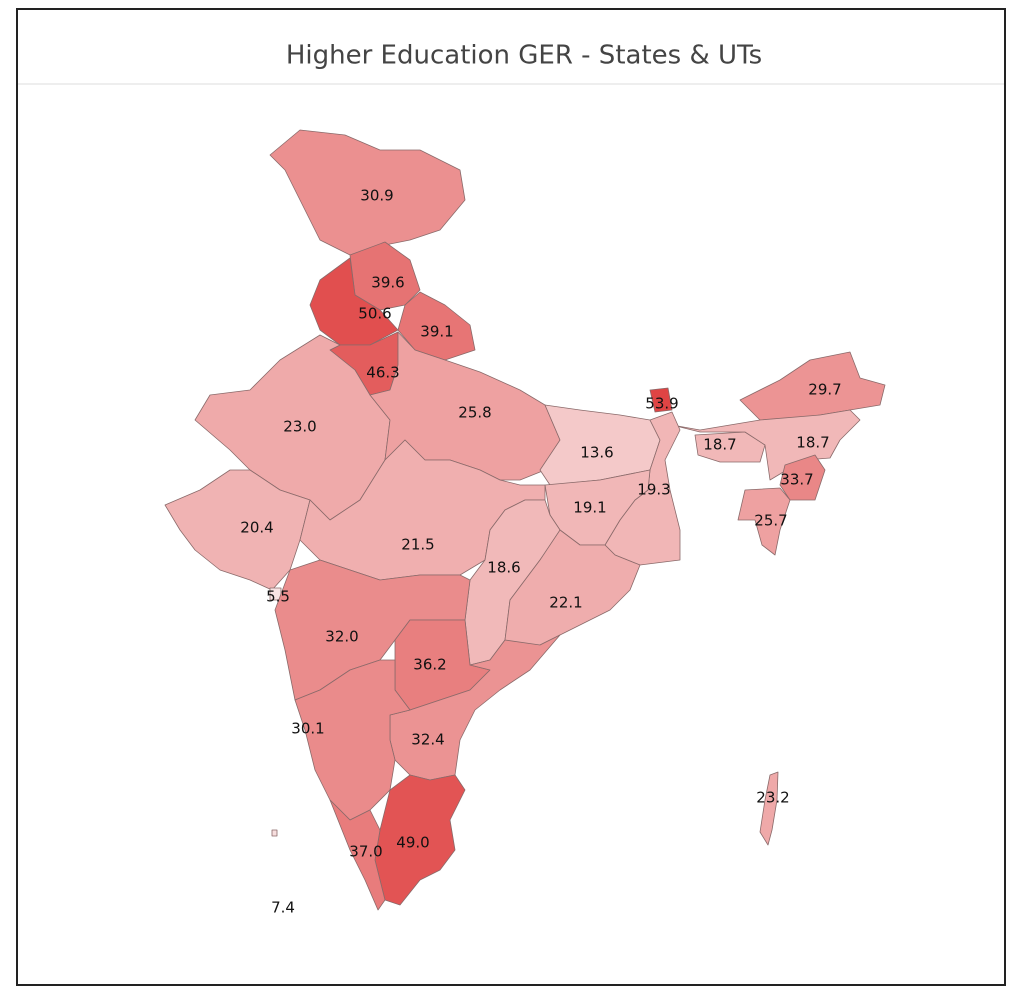 The height and width of the screenshot is (997, 1024). I want to click on value-label: 25.7, so click(770, 521).